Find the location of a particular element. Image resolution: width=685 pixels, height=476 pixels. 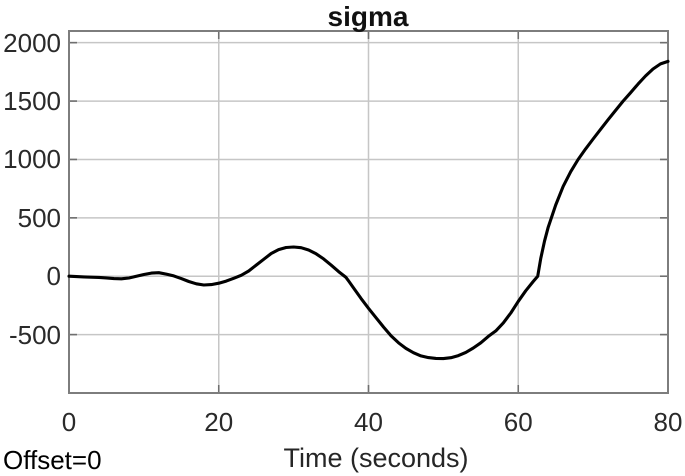

chart-title: sigma is located at coordinates (368, 16).